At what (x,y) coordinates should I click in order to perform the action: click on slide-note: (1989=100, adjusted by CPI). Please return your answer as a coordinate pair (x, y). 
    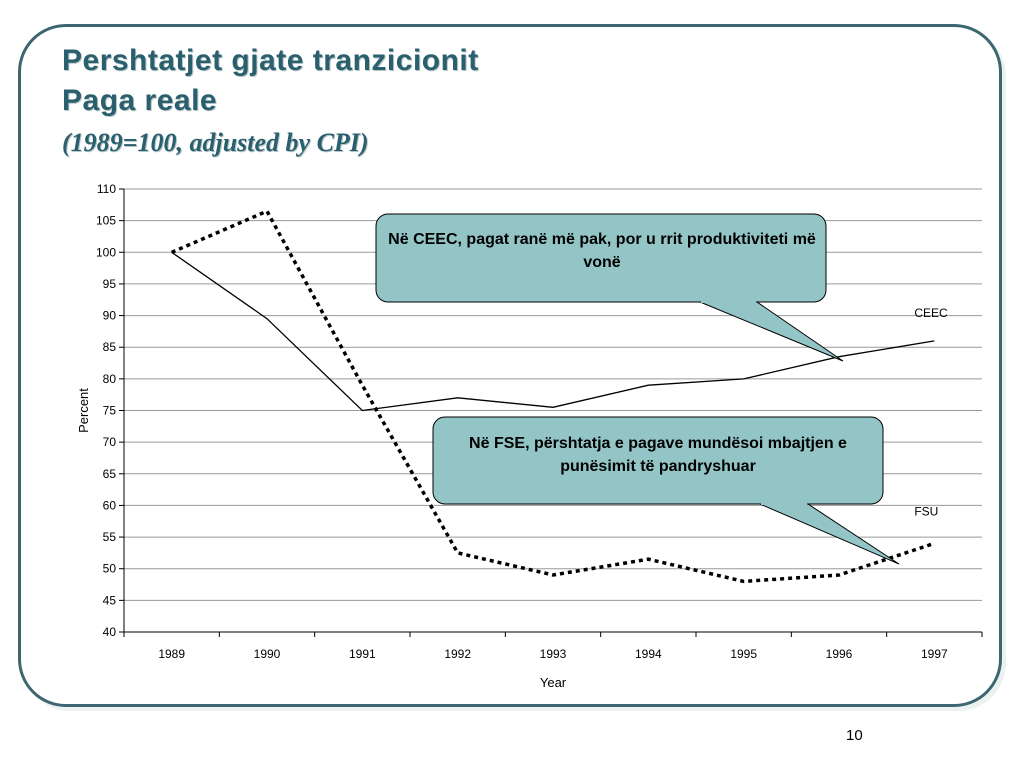
    Looking at the image, I should click on (215, 142).